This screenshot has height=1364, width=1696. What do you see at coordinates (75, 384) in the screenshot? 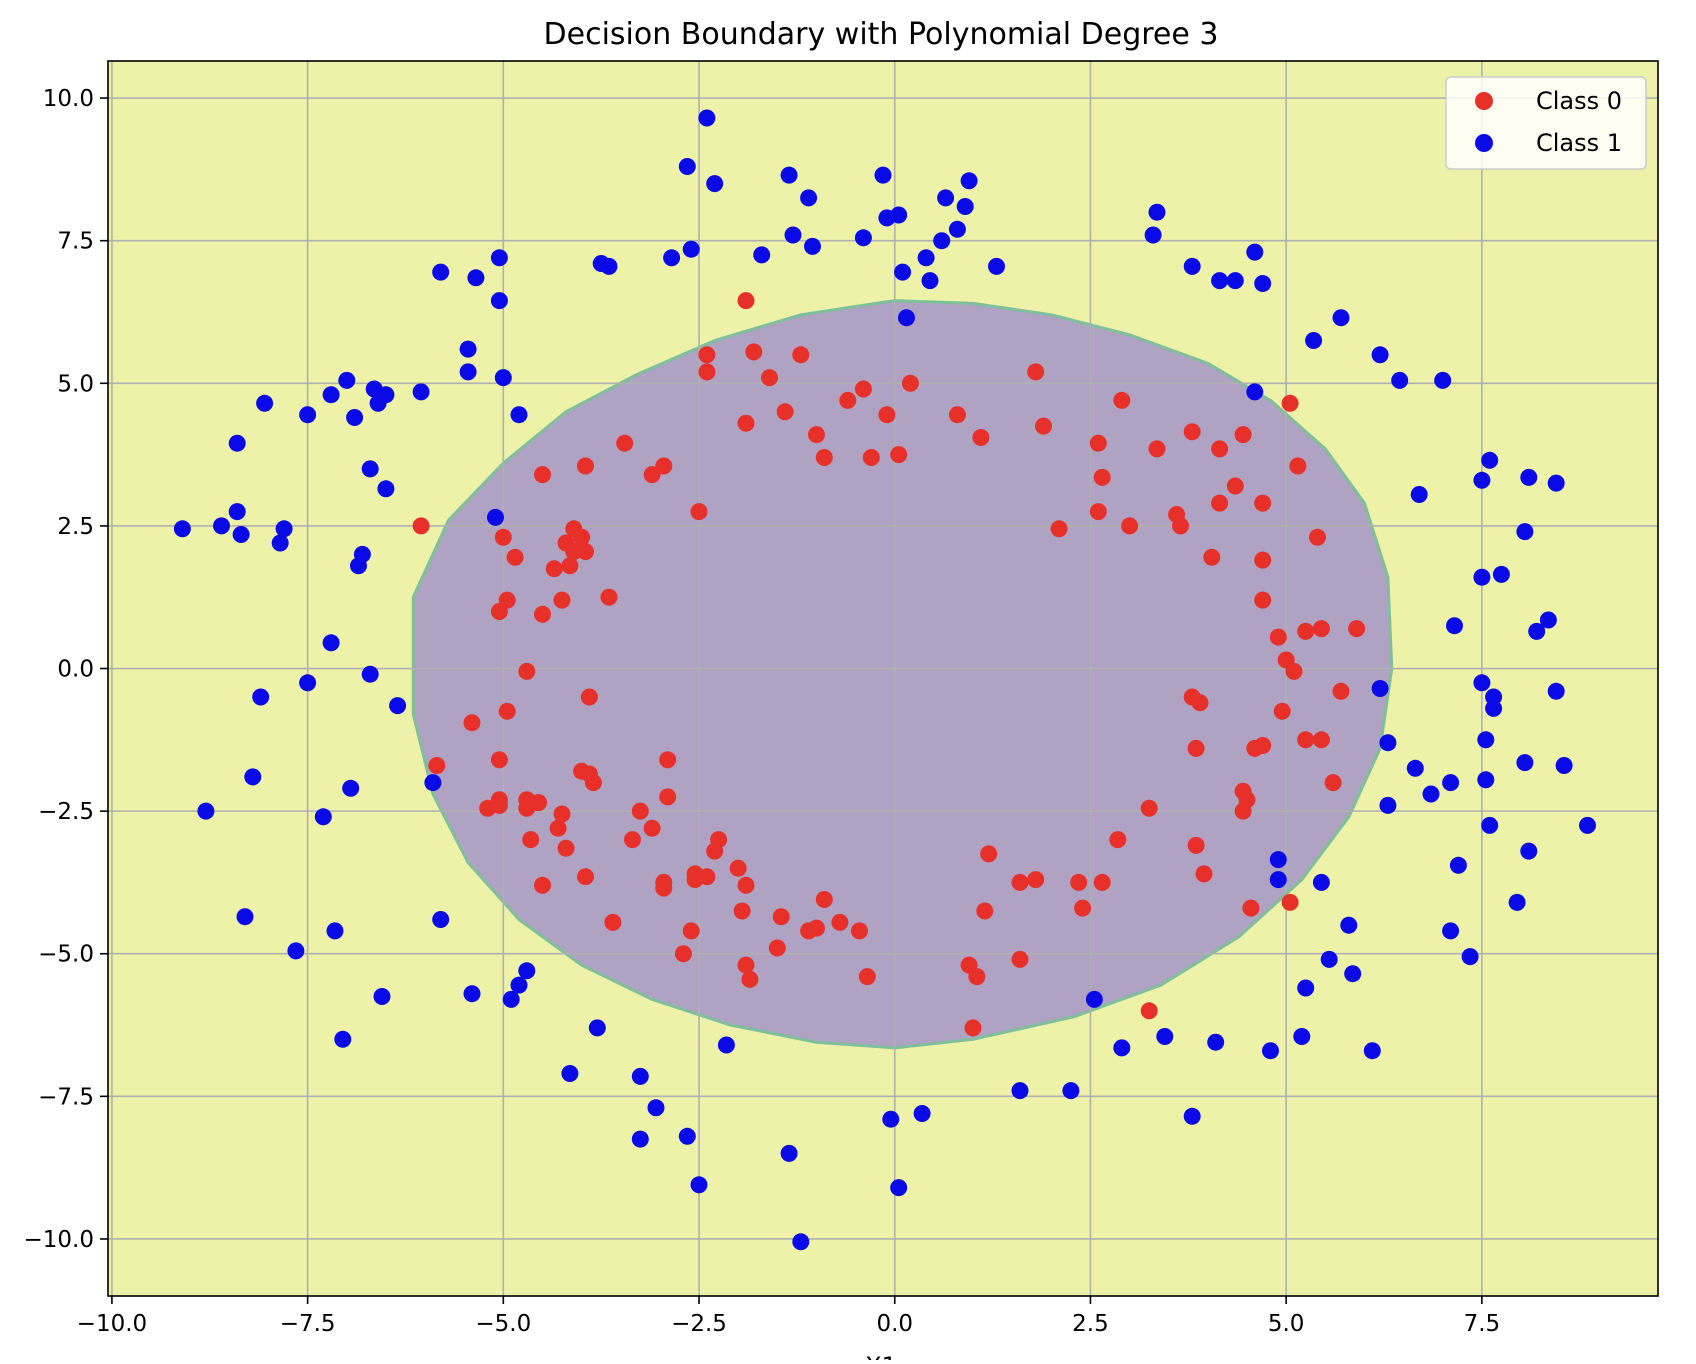
I see `y-tick-label: 5.0` at bounding box center [75, 384].